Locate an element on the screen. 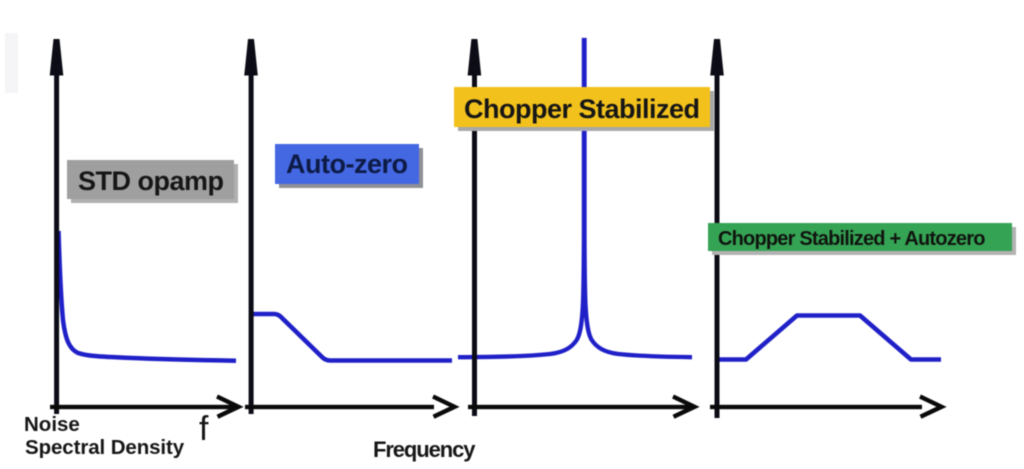  svg-text: f is located at coordinates (204, 429).